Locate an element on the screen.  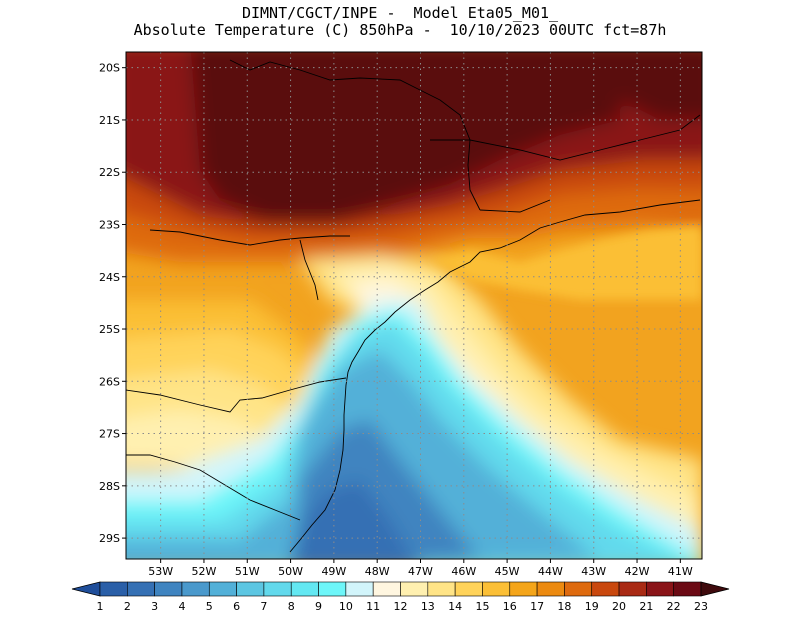
colorbar-label: 18 is located at coordinates (564, 606).